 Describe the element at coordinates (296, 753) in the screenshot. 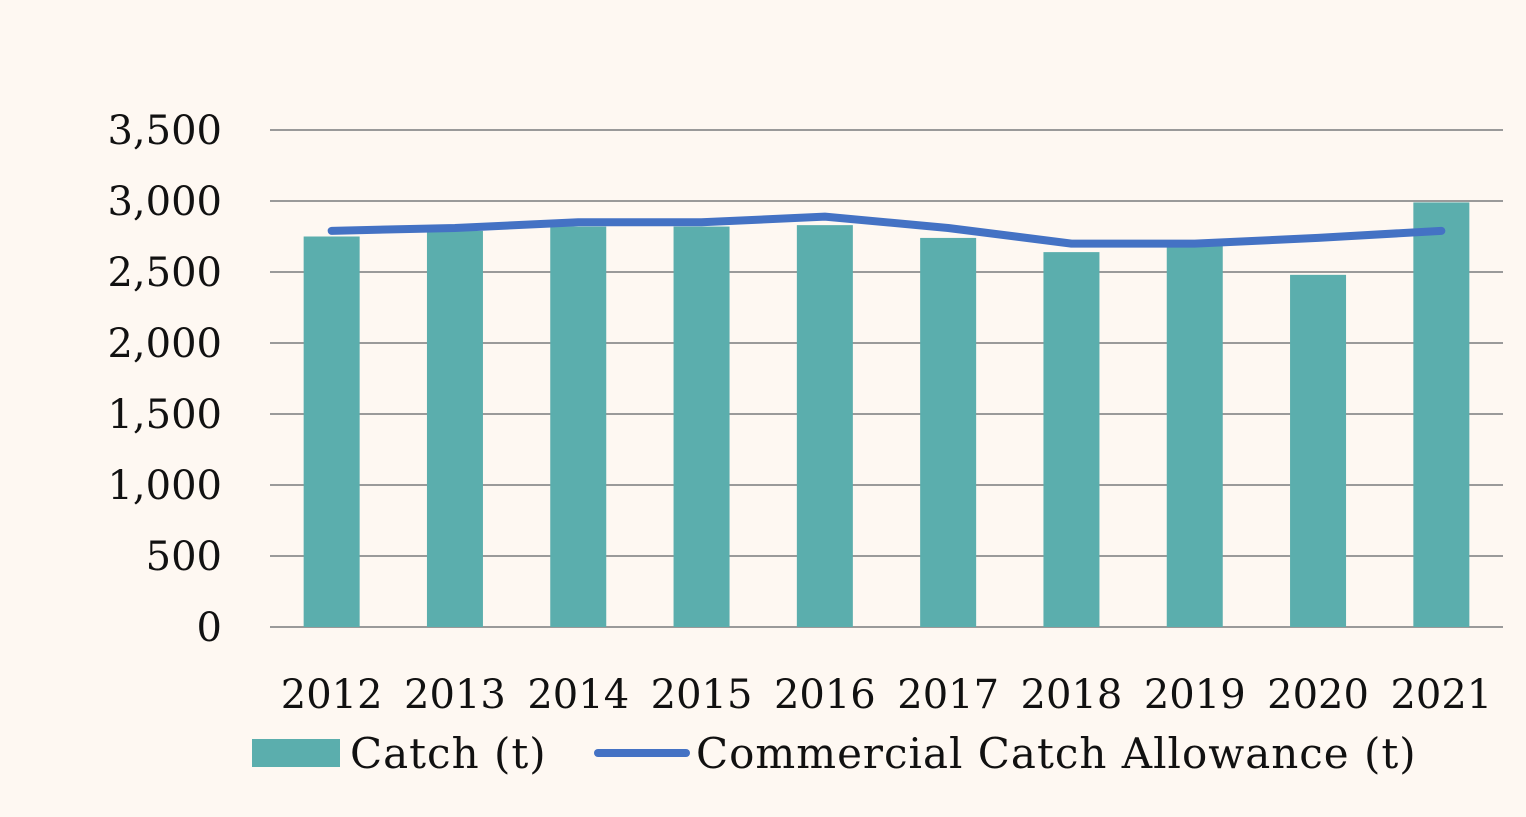

I see `legend-swatch-catch` at that location.